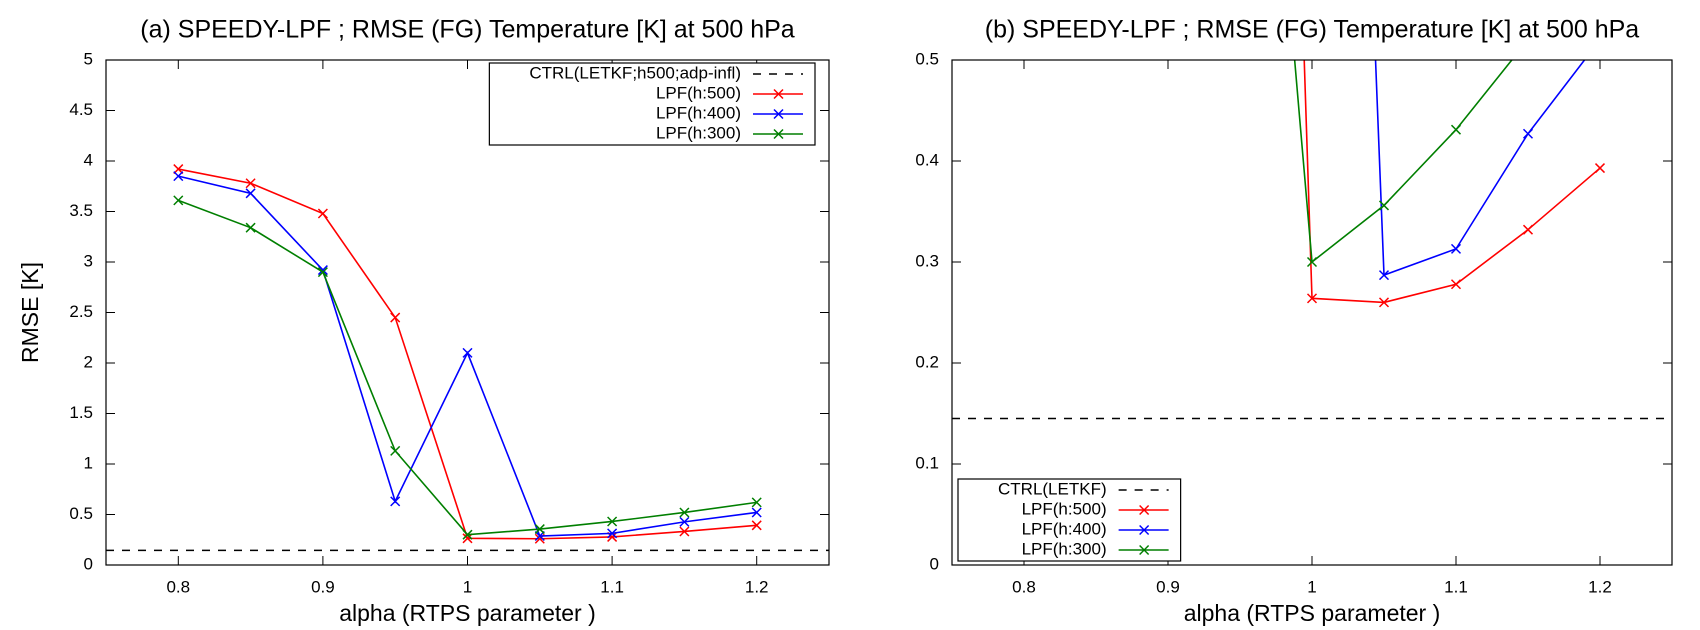 The height and width of the screenshot is (630, 1700). I want to click on legend-label: CTRL(LETKF), so click(1052, 488).